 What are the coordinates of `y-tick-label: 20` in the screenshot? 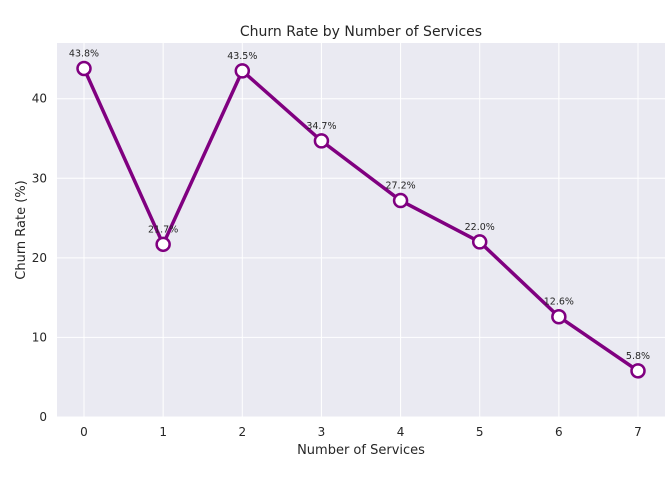 It's located at (39, 258).